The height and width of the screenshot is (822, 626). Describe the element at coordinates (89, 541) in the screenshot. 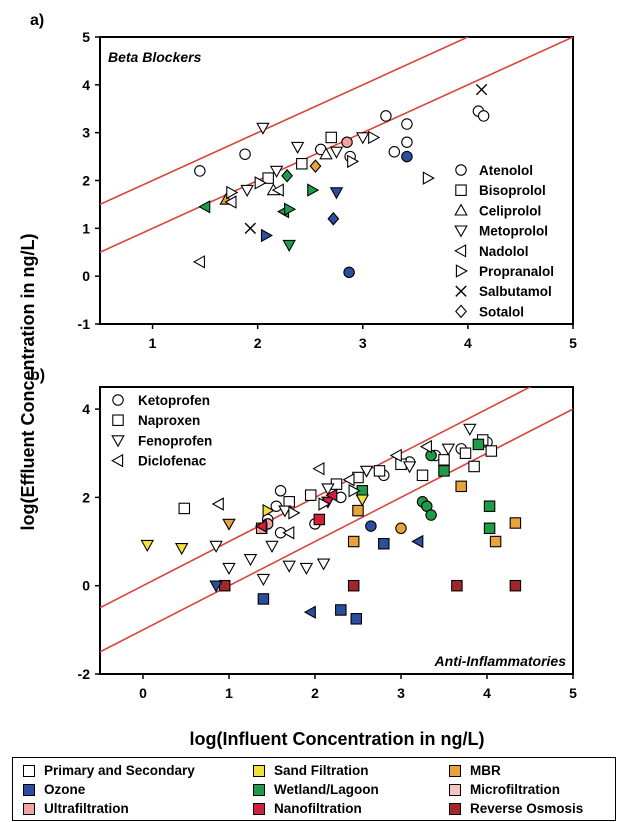

I see `panel-b-y-ticks: -2 0 2 4` at that location.